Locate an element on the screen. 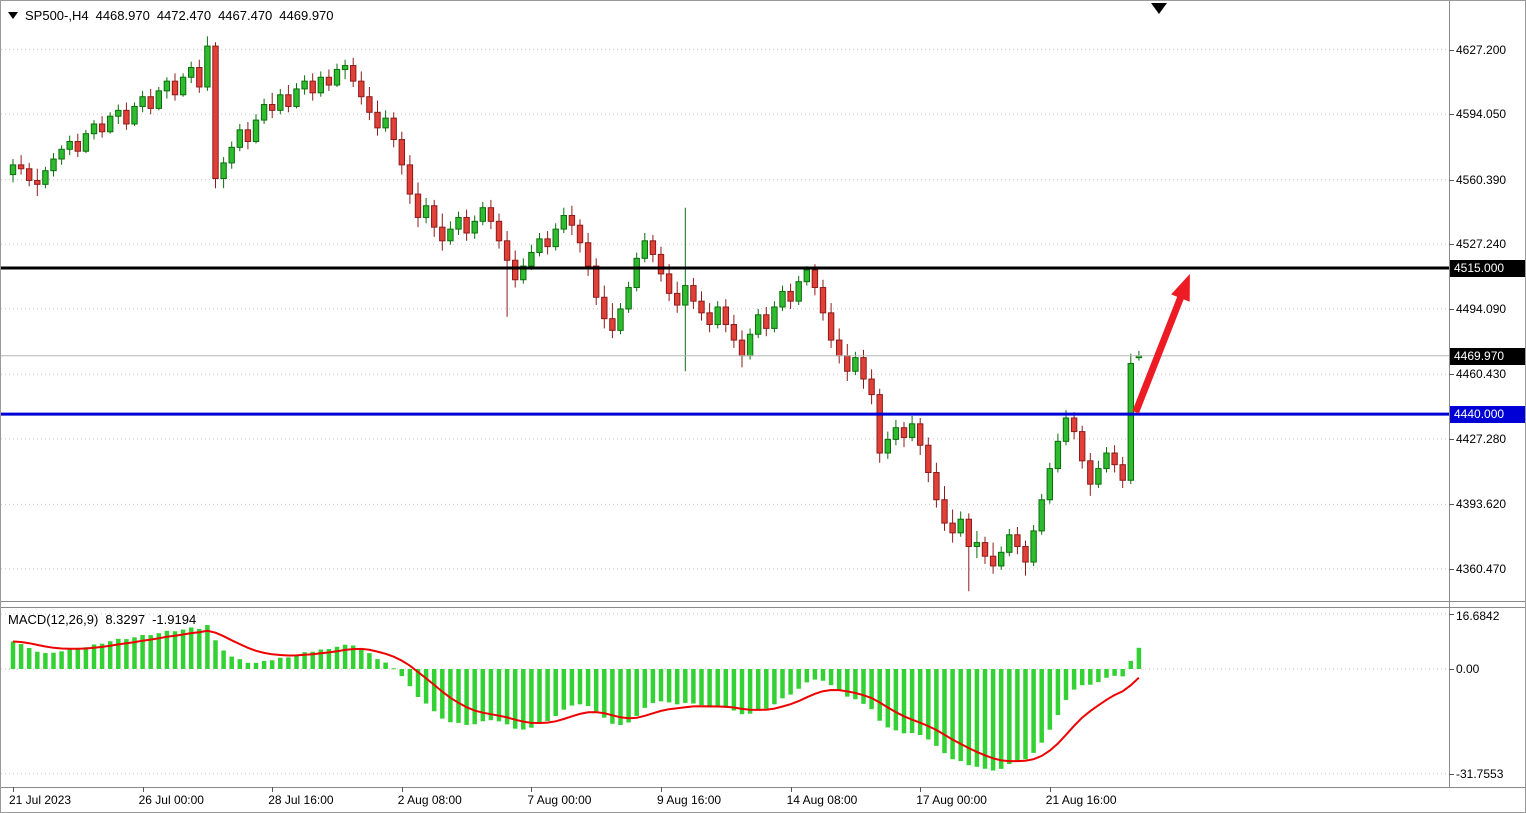  time-axis-label: 17 Aug 00:00 is located at coordinates (951, 800).